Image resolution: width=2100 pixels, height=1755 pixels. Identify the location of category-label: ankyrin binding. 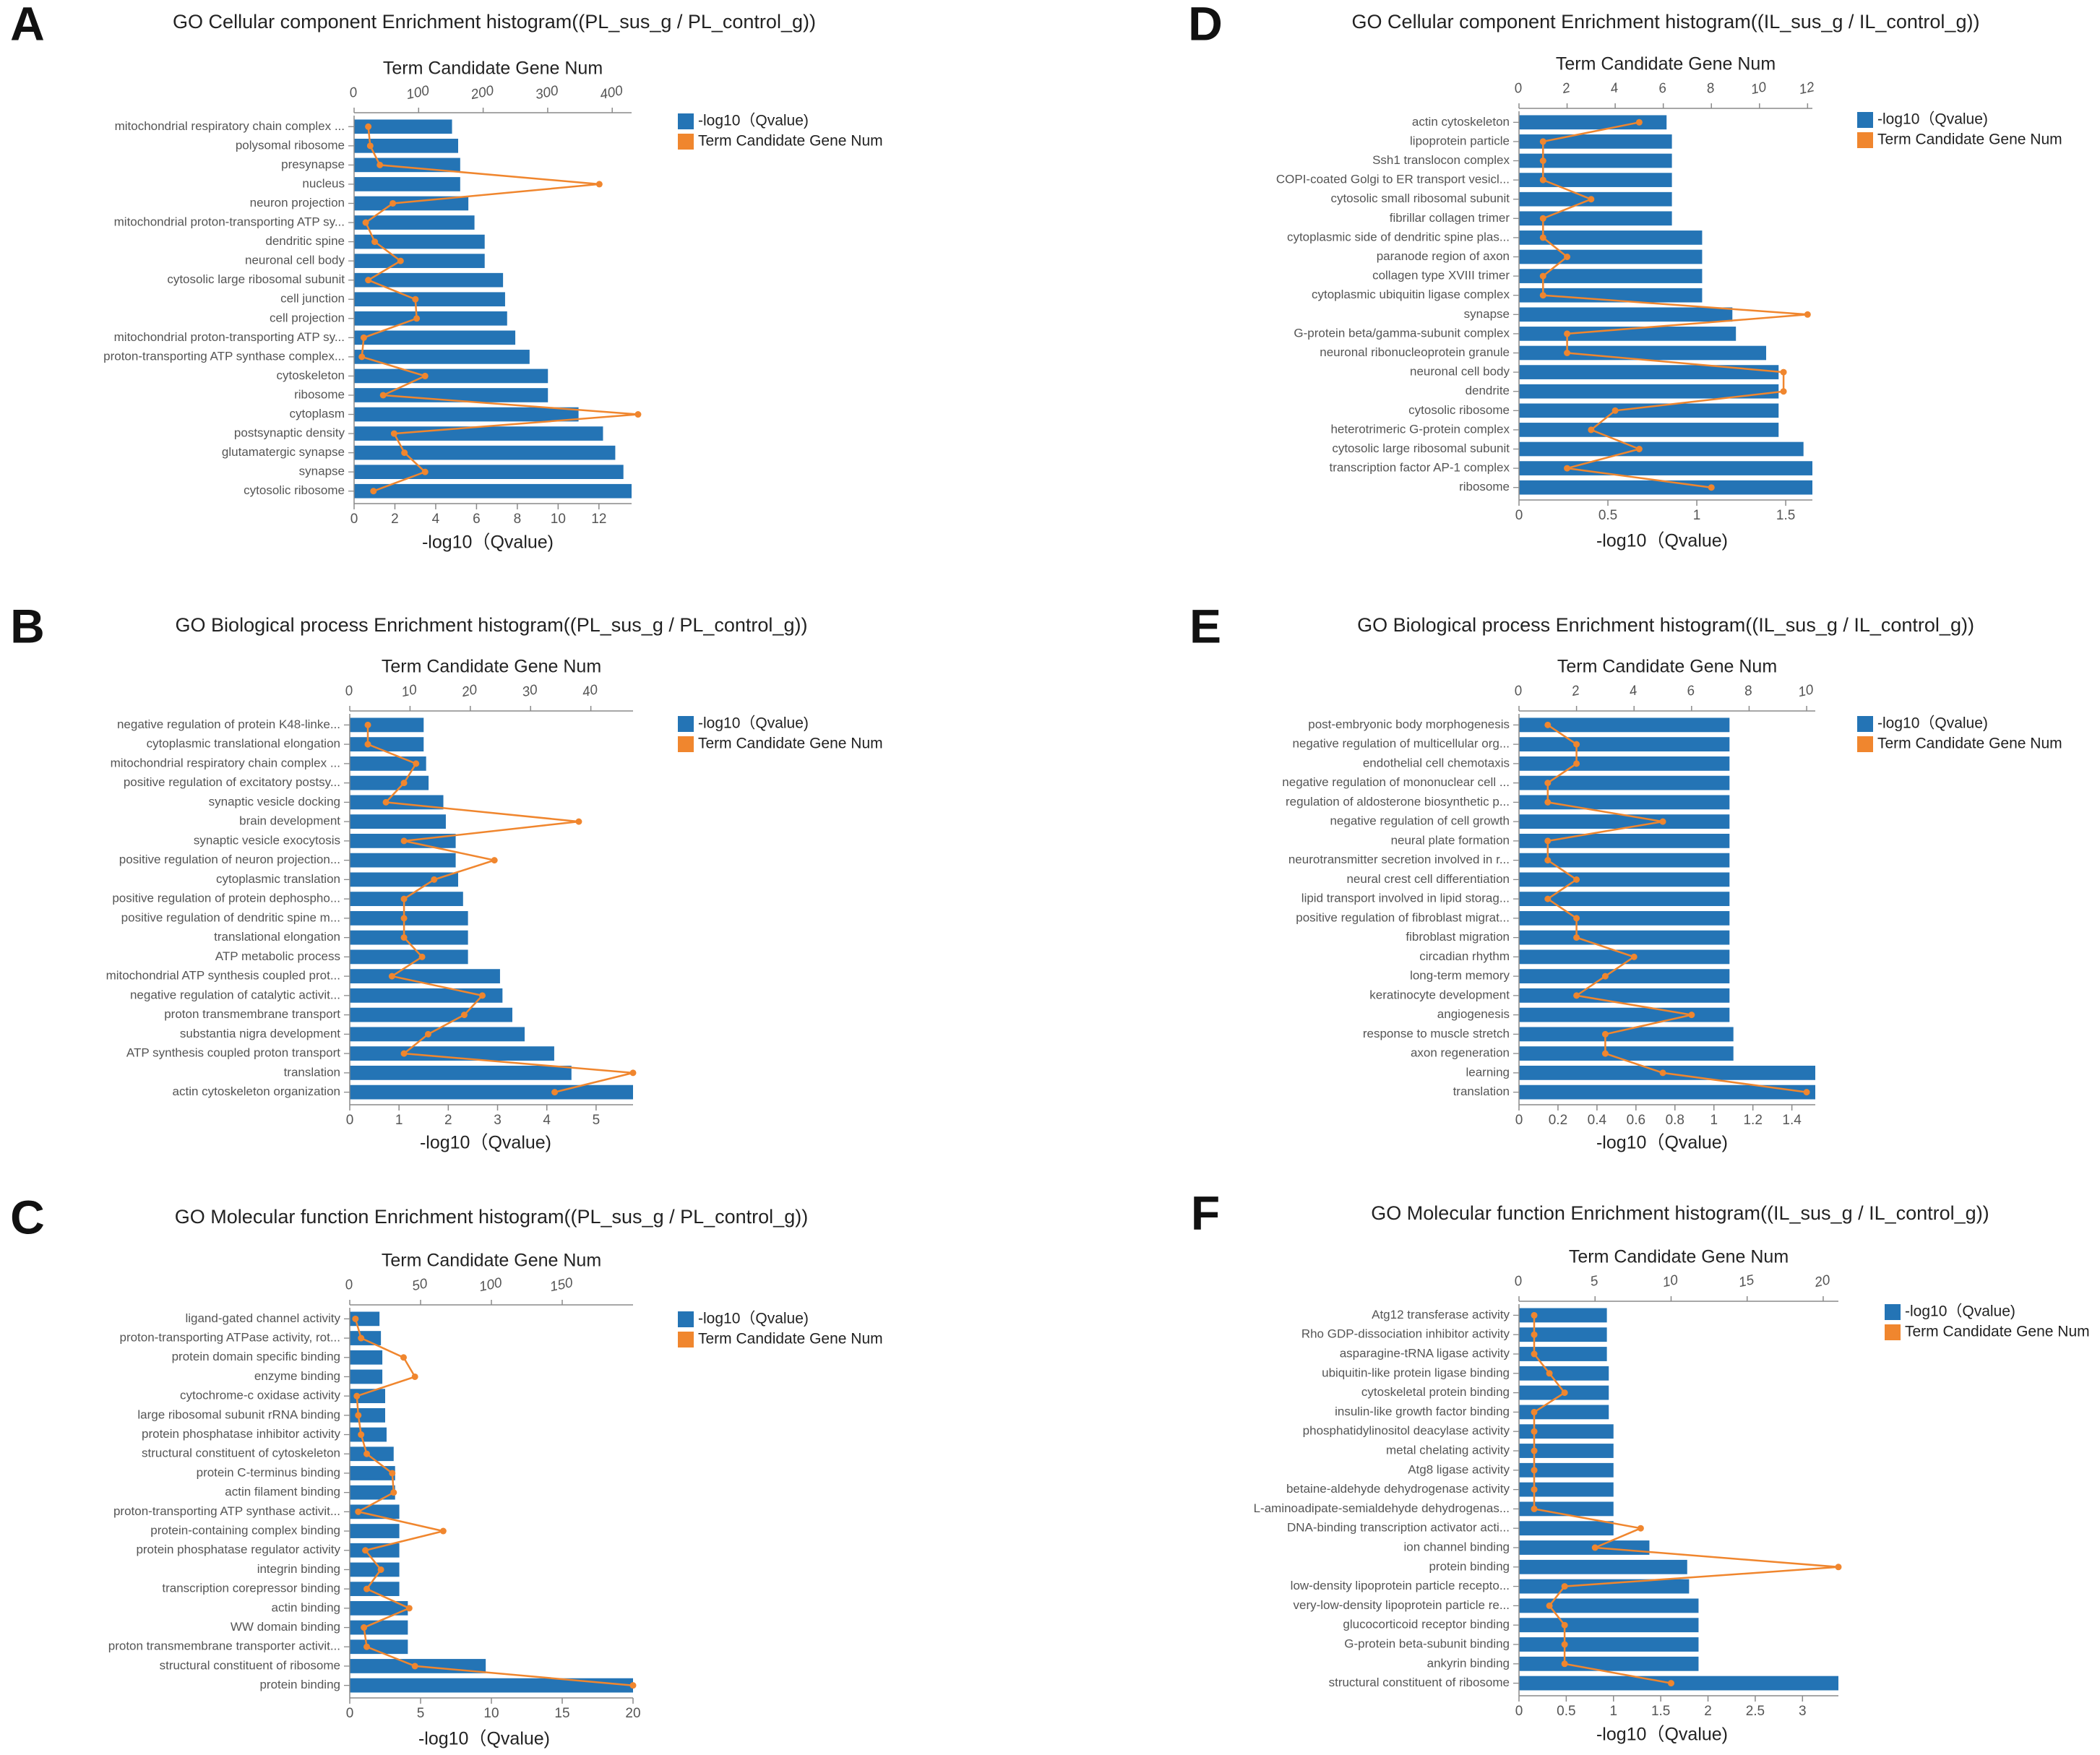
(1468, 1663).